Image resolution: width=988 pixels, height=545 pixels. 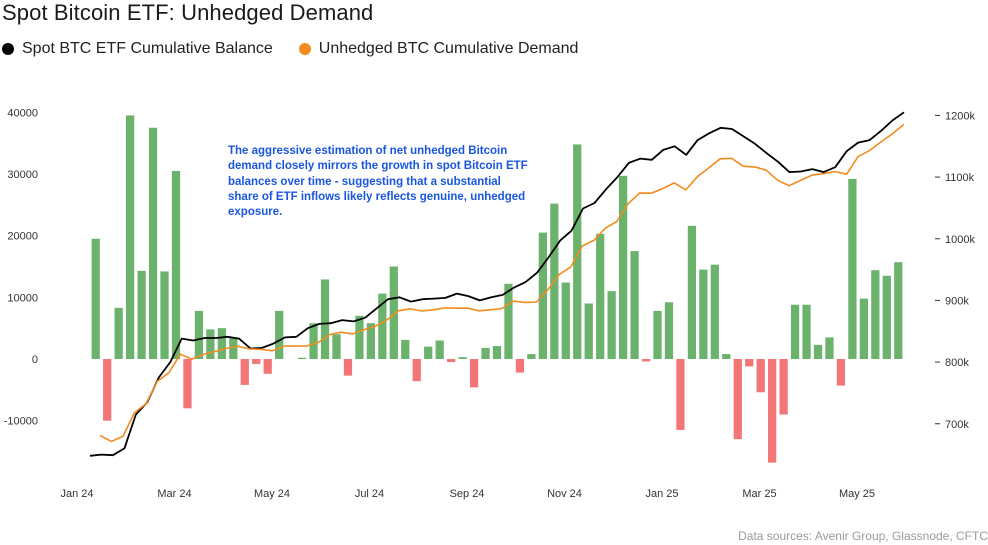 I want to click on right-axis-tick-label: 800k, so click(x=957, y=363).